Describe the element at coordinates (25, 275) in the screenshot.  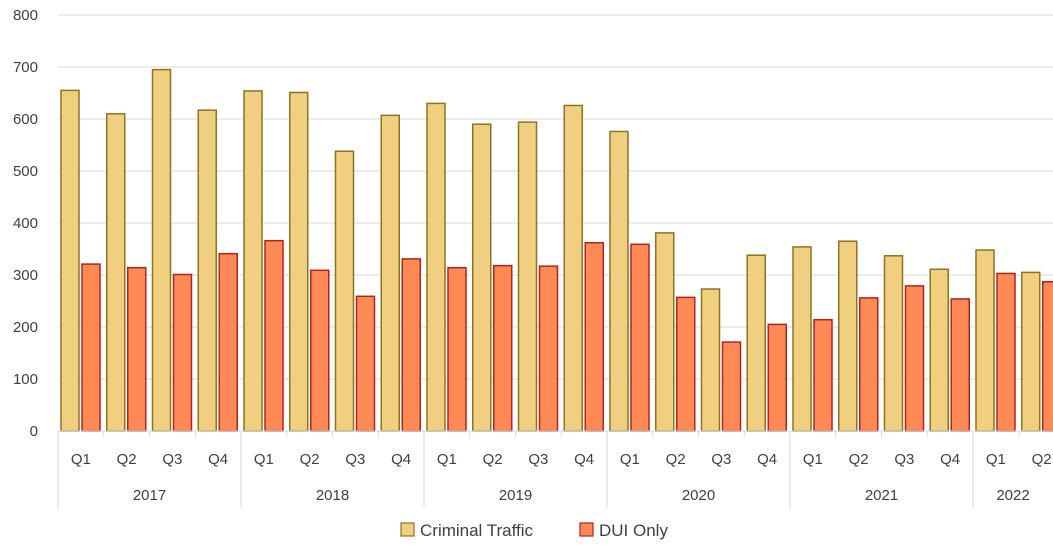
I see `y-tick-label: 300` at that location.